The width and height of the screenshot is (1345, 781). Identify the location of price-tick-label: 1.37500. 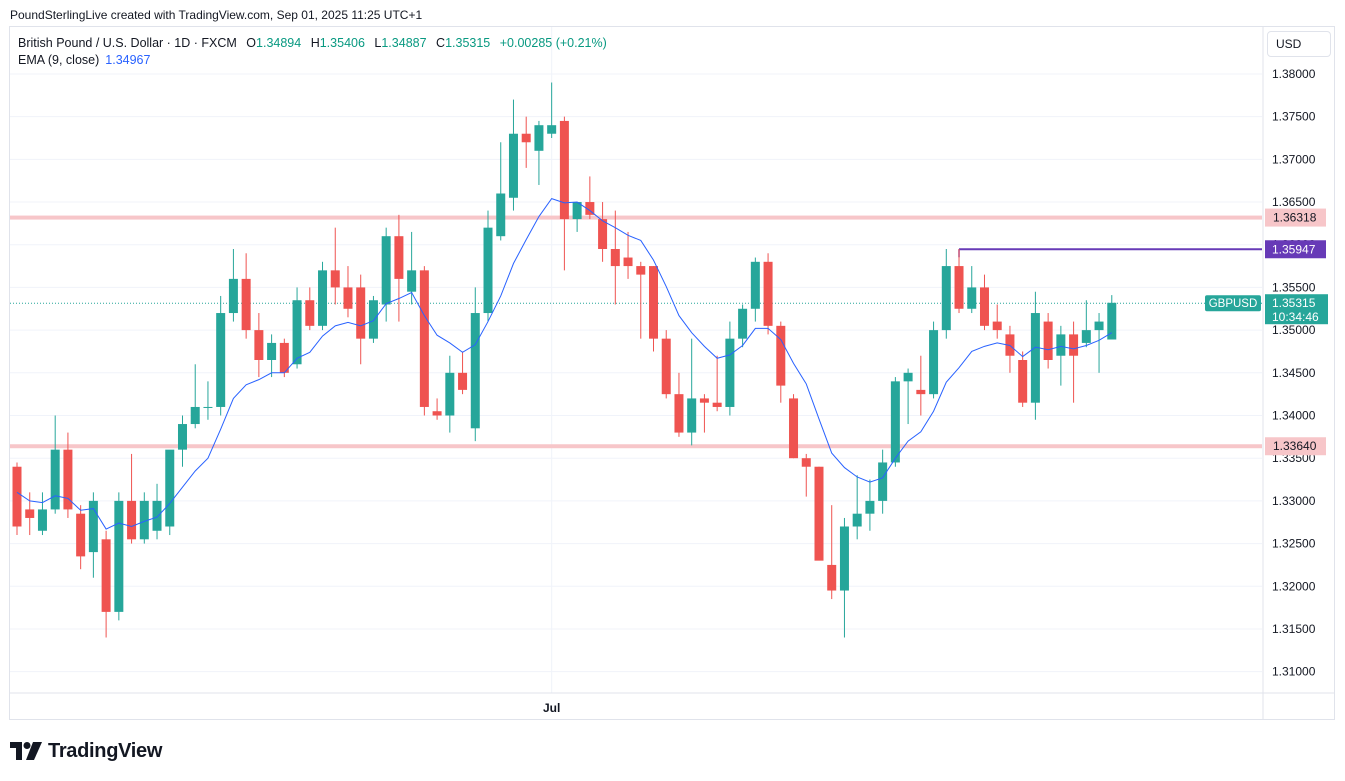
(1294, 117).